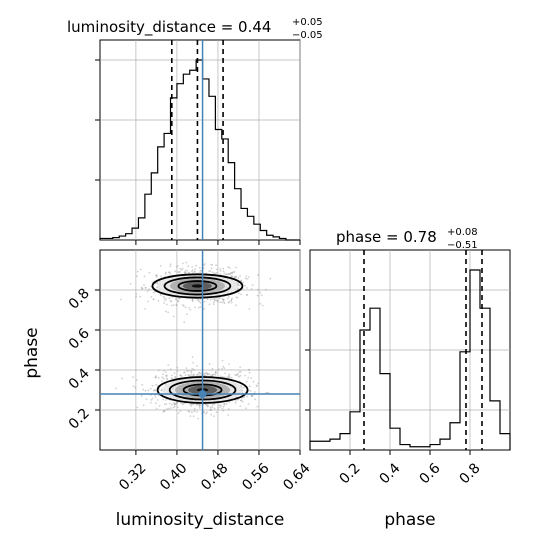 This screenshot has width=550, height=550. I want to click on hist-frame-luminosity-distance, so click(200, 140).